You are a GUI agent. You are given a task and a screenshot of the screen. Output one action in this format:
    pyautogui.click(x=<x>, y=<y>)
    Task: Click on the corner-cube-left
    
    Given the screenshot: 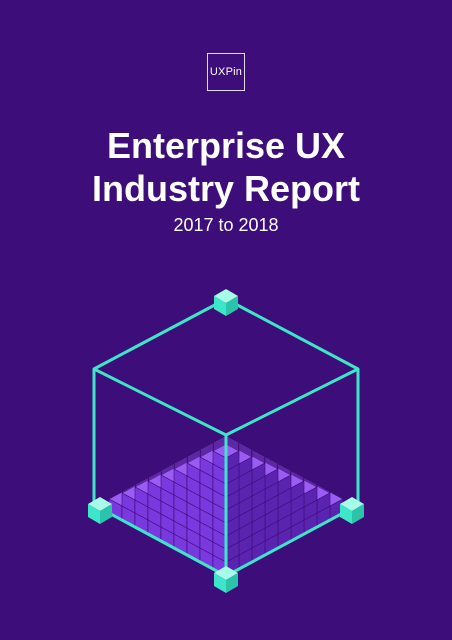 What is the action you would take?
    pyautogui.click(x=100, y=510)
    